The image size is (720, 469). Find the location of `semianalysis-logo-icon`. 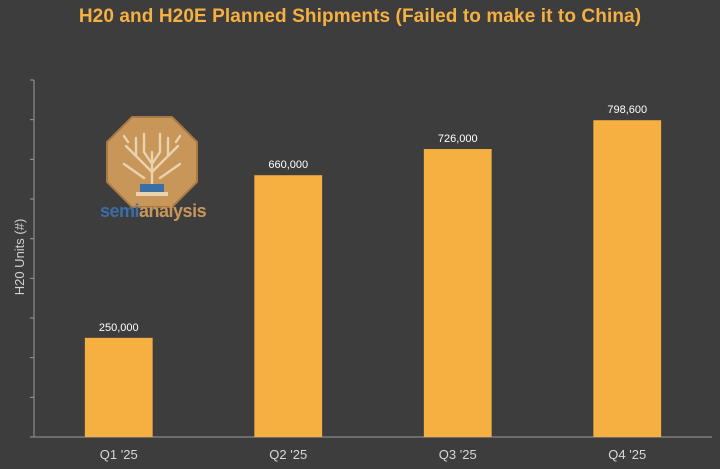

semianalysis-logo-icon is located at coordinates (152, 162).